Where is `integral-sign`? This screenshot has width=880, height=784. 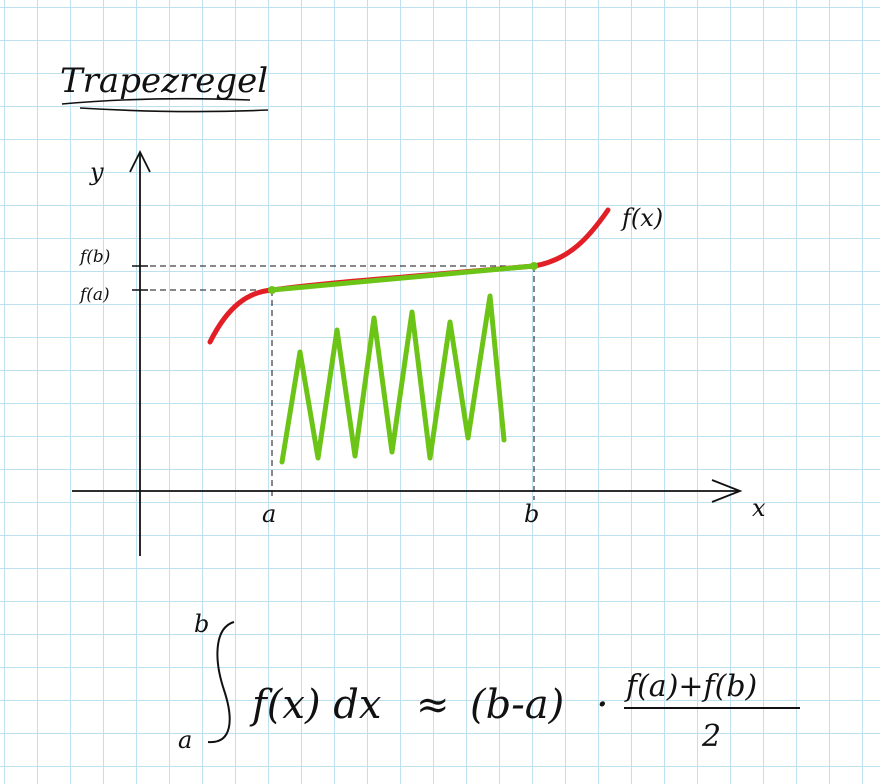 integral-sign is located at coordinates (221, 682).